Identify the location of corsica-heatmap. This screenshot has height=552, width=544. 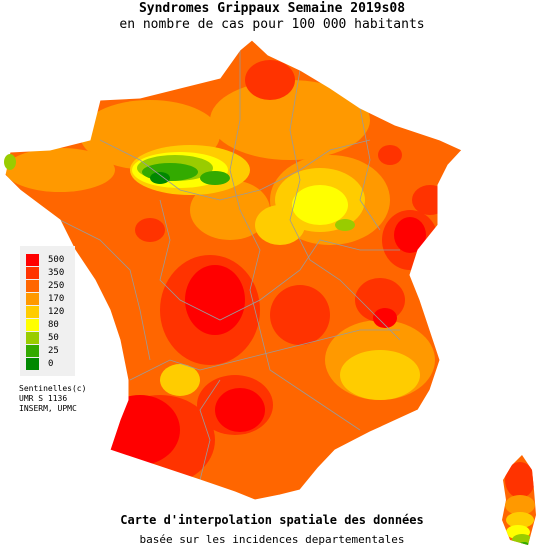
(519, 500).